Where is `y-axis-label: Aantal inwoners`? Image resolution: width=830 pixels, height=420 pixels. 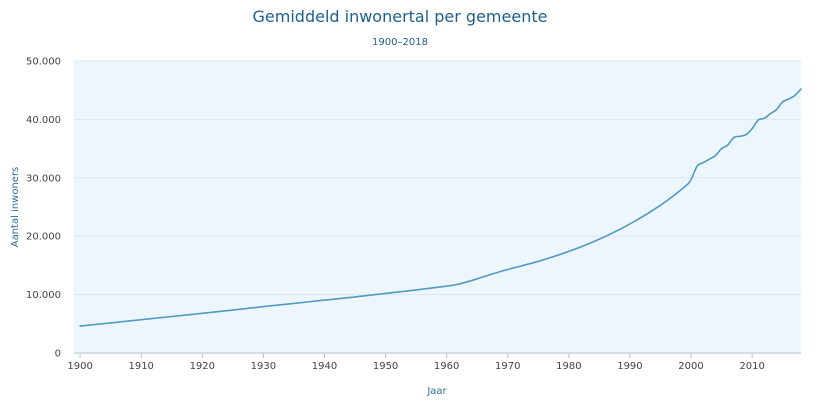 y-axis-label: Aantal inwoners is located at coordinates (15, 207).